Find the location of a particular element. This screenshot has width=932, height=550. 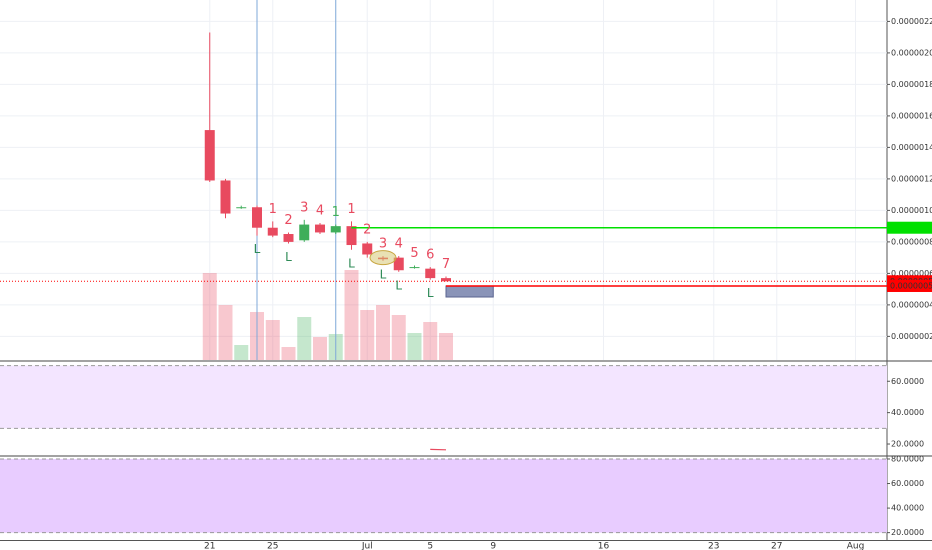

x-tick-label: 23 is located at coordinates (713, 546).